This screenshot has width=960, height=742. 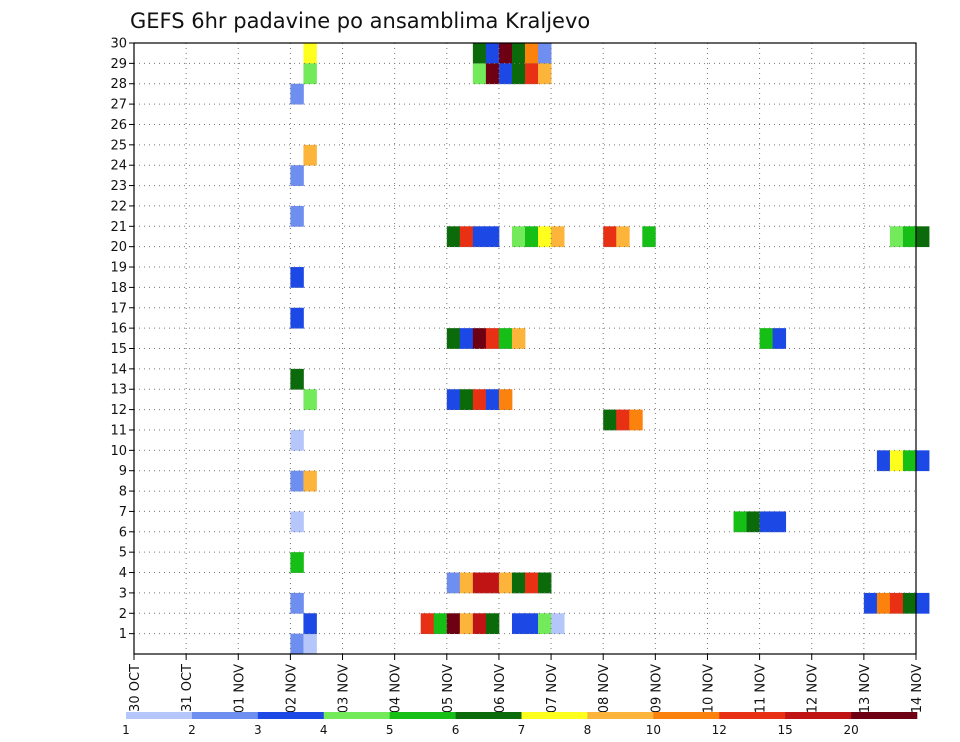 I want to click on y-tick-label: 22, so click(x=118, y=206).